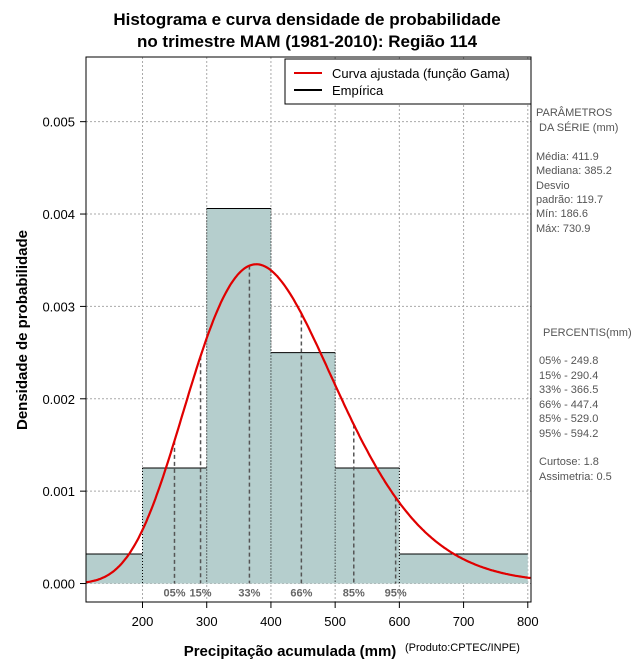  I want to click on percentis-p05: 05% - 249.8, so click(568, 361).